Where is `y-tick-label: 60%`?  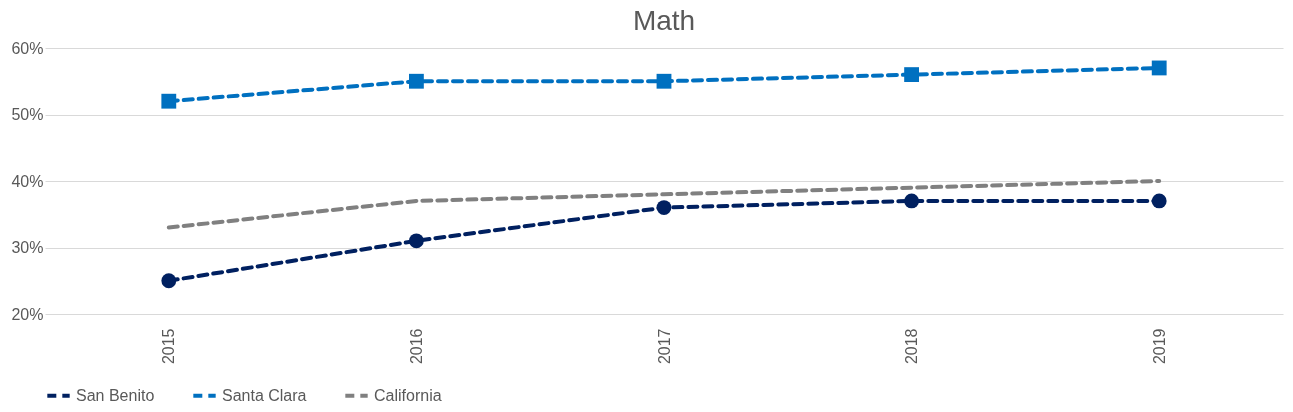
y-tick-label: 60% is located at coordinates (27, 48).